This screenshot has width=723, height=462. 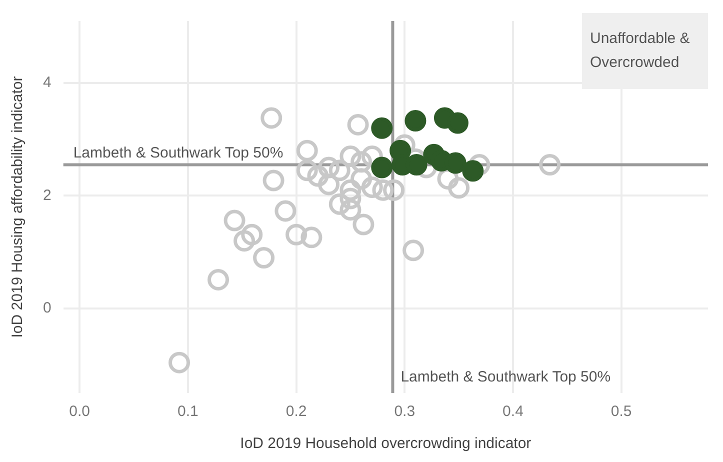 What do you see at coordinates (47, 308) in the screenshot?
I see `y-tick-label: 0` at bounding box center [47, 308].